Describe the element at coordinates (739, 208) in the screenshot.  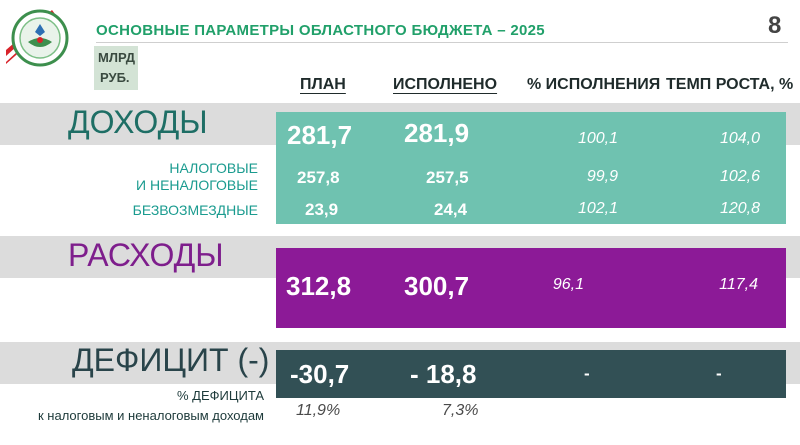
I see `free-growth: 120,8` at that location.